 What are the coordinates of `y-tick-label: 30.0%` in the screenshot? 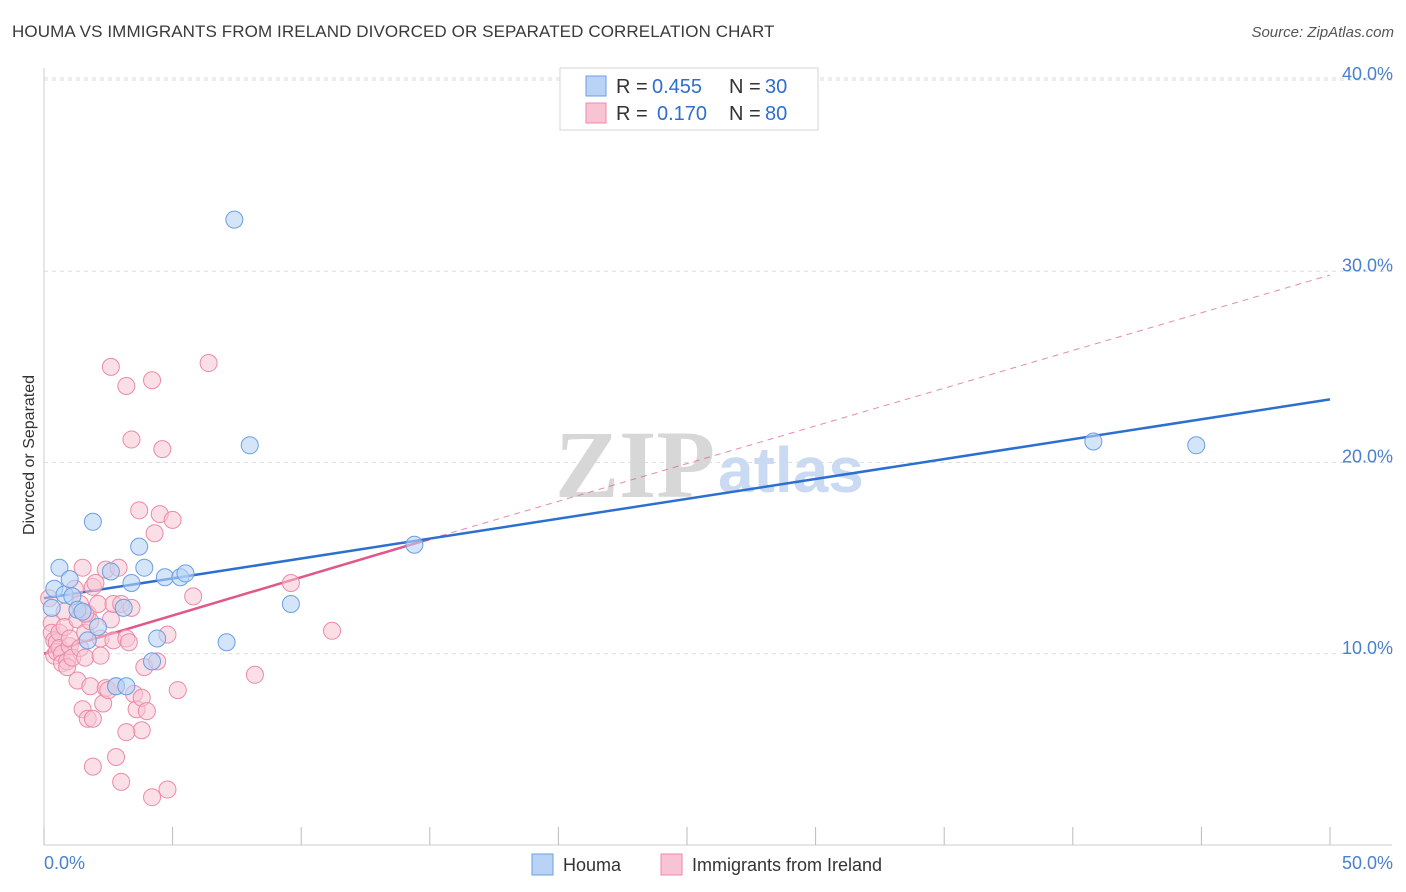 It's located at (1367, 265).